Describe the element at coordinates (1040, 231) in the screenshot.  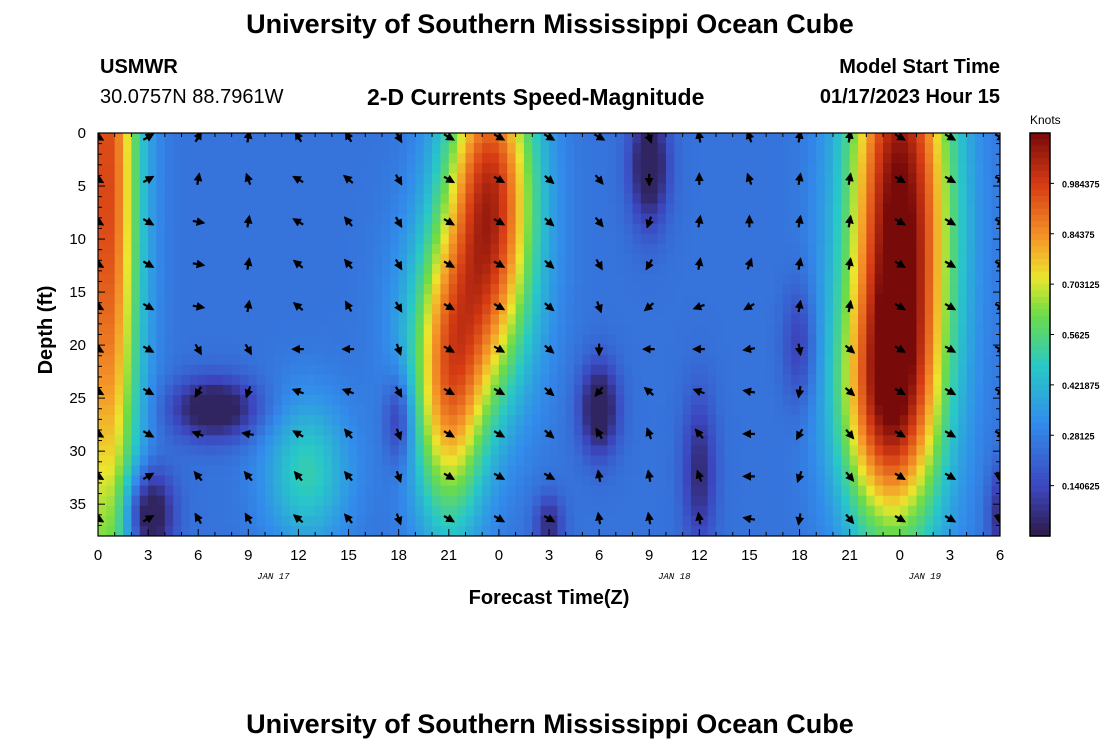
I see `colorbar-segment` at that location.